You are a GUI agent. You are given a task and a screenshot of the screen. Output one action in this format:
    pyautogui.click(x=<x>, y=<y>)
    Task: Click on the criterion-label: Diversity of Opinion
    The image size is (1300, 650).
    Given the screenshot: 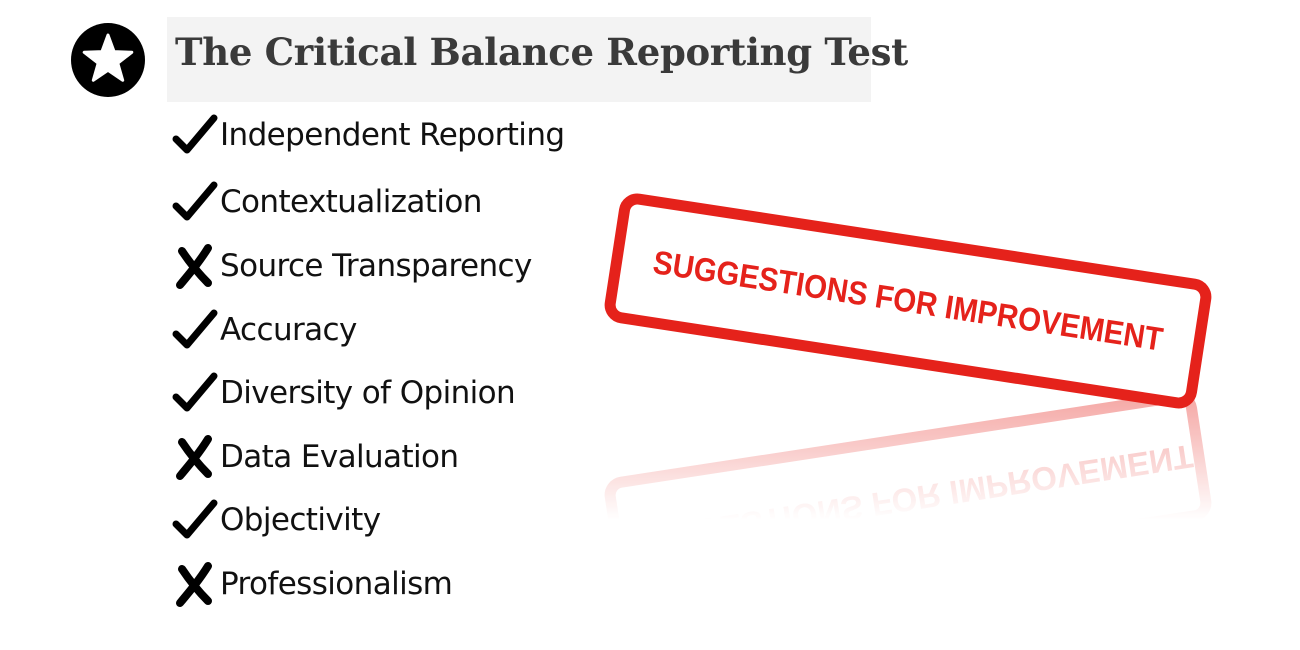 What is the action you would take?
    pyautogui.click(x=368, y=393)
    